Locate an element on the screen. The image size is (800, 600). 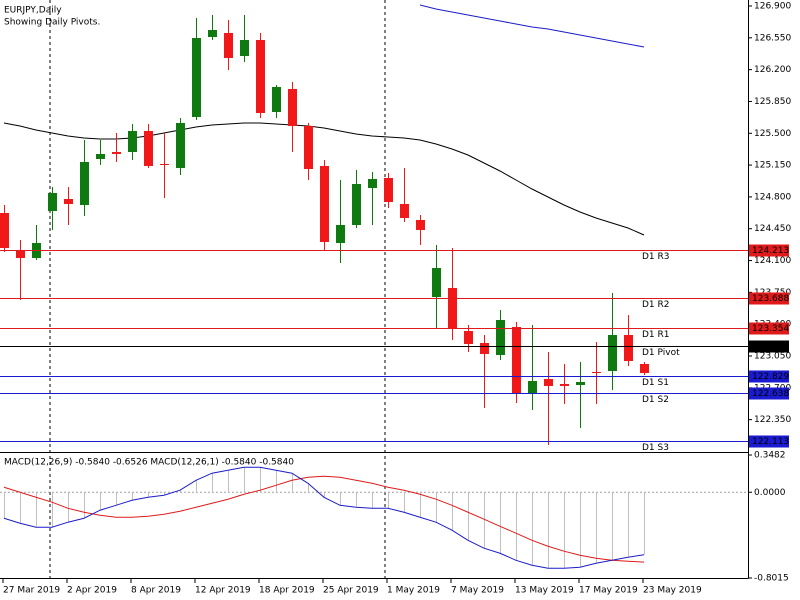
price-tag-label: 122.829 is located at coordinates (770, 377).